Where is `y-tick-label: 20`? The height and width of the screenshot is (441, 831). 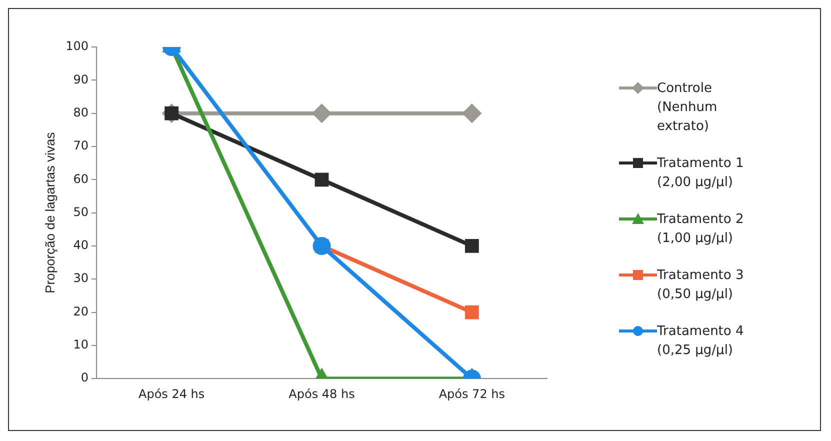 y-tick-label: 20 is located at coordinates (81, 311).